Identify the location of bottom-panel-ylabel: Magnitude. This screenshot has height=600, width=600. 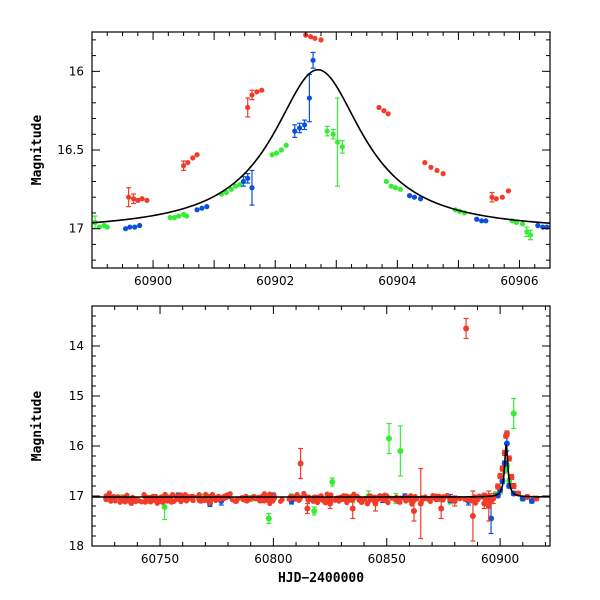
(37, 426).